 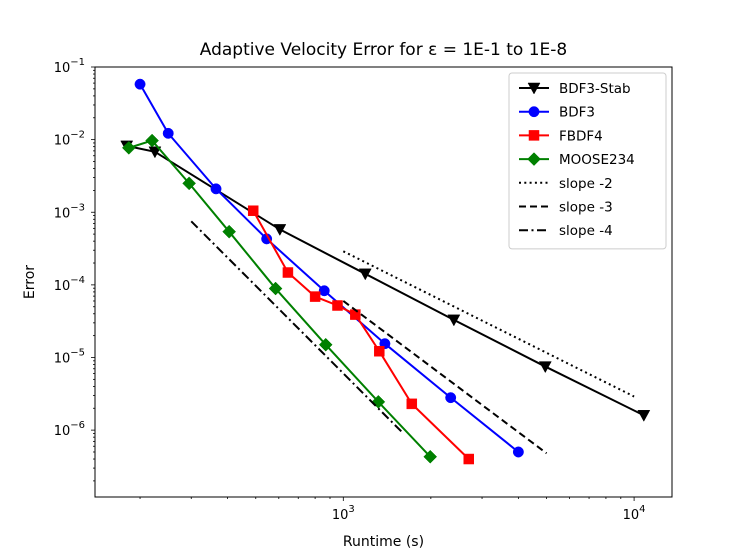 I want to click on y-tick-label: 10⁻², so click(x=69, y=139).